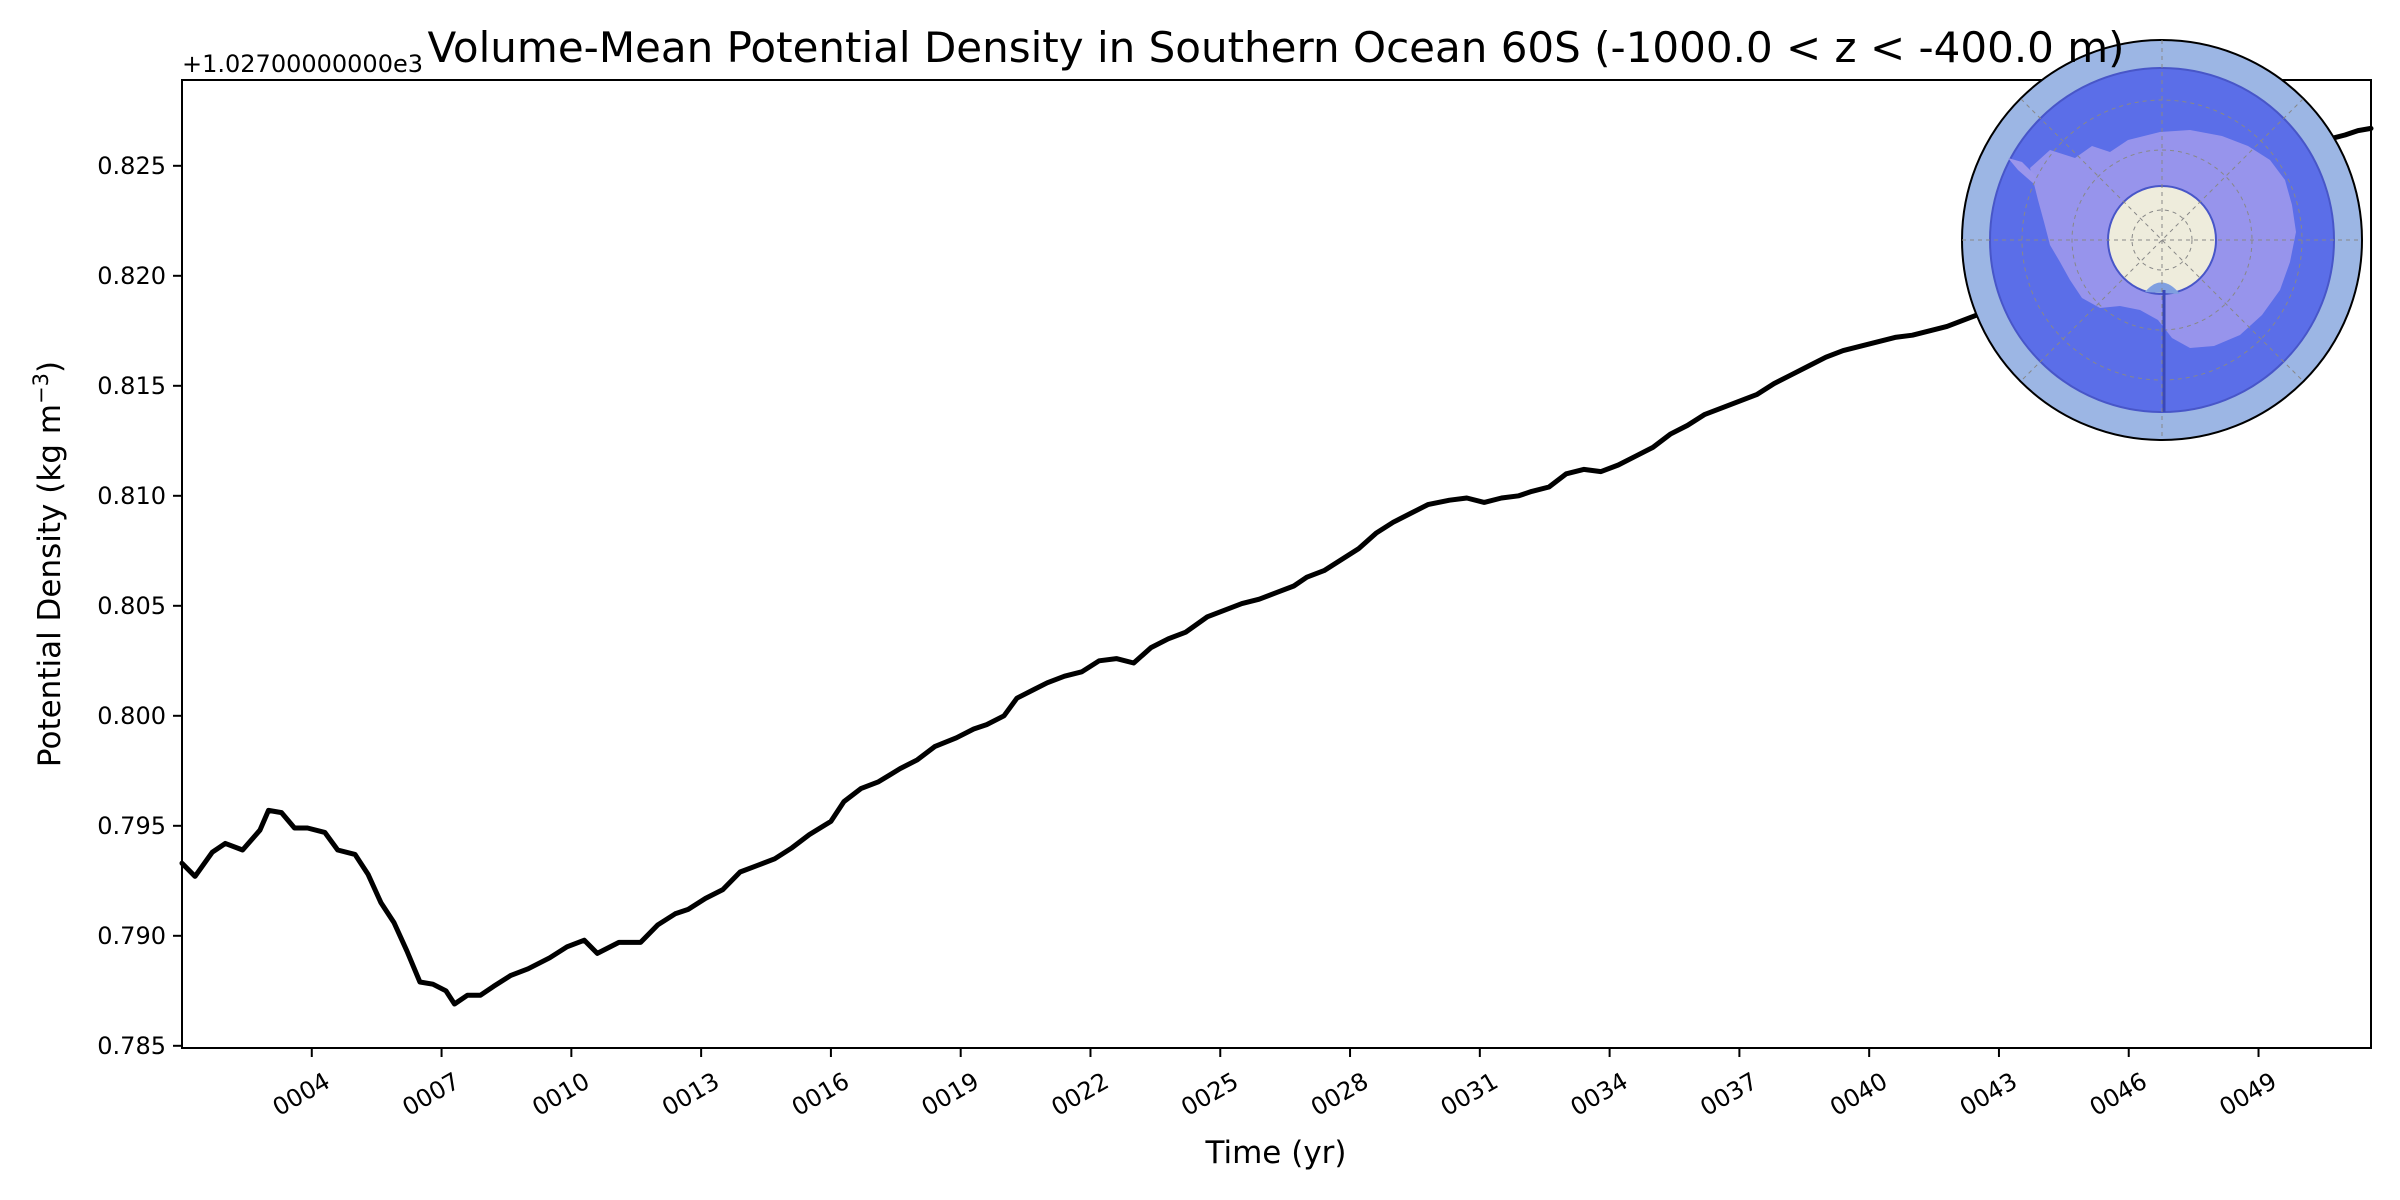 The image size is (2400, 1200). What do you see at coordinates (131, 606) in the screenshot?
I see `y-tick-label: 0.805` at bounding box center [131, 606].